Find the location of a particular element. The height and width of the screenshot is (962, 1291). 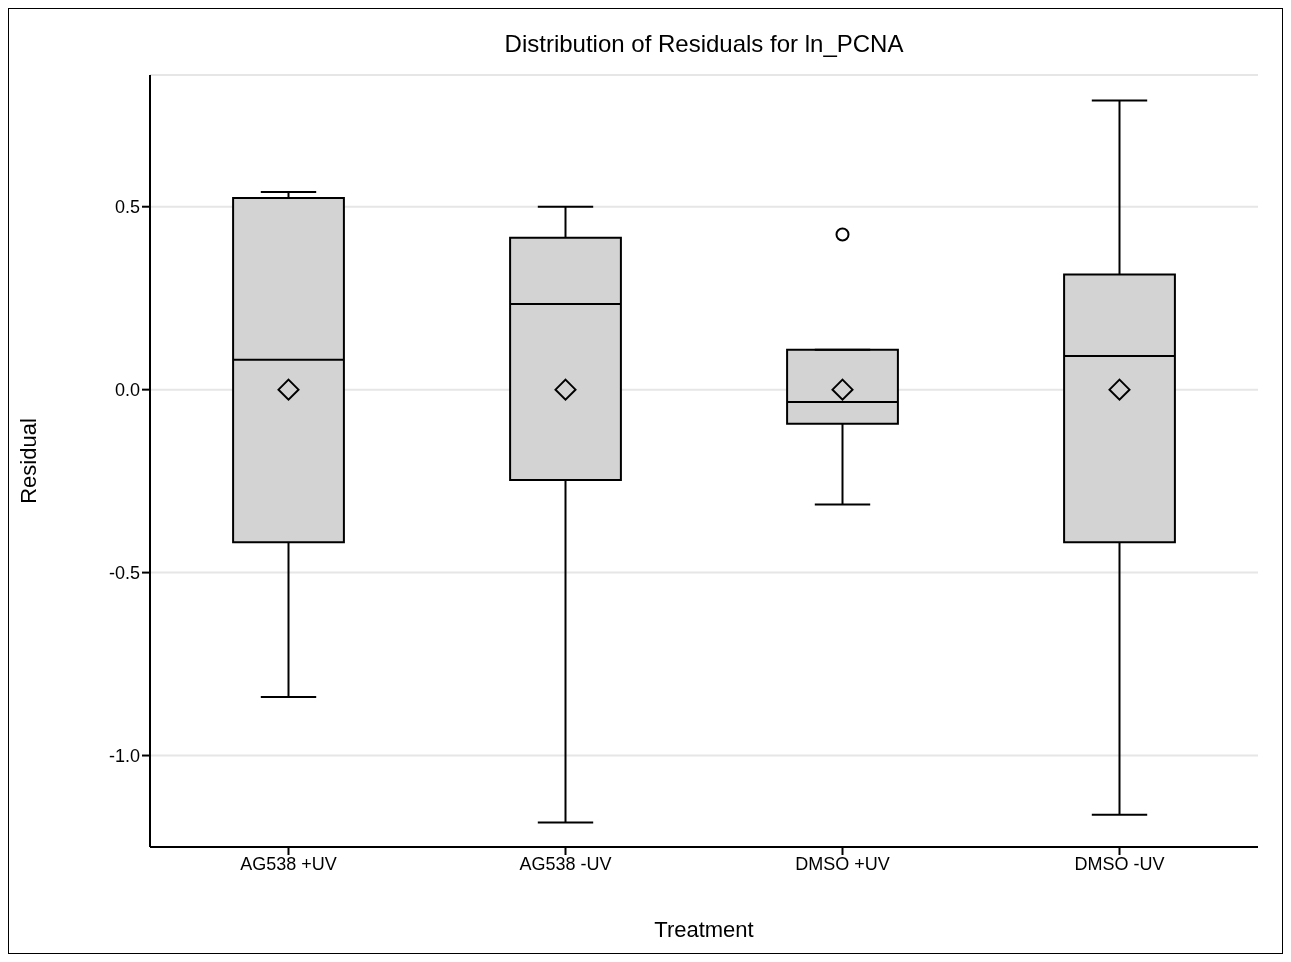

x-tick-label: DMSO -UV is located at coordinates (1119, 863).